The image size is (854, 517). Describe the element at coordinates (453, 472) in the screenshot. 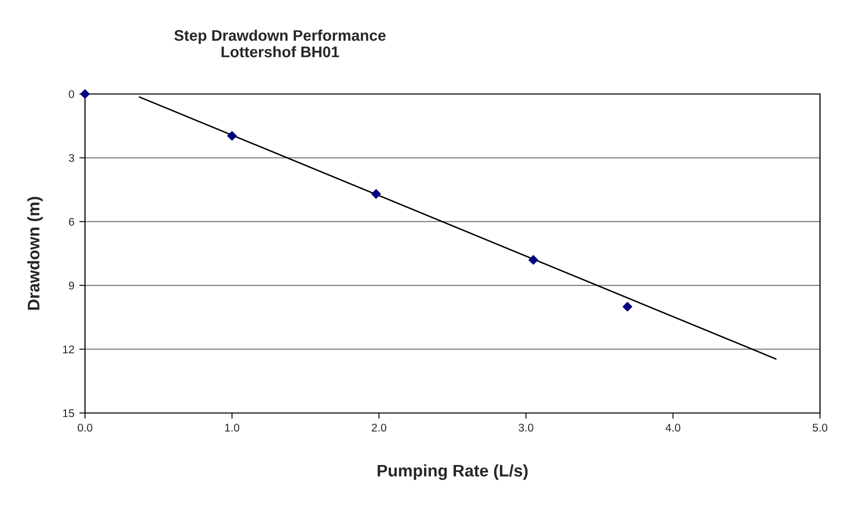

I see `x-axis-title: Pumping Rate (L/s)` at that location.